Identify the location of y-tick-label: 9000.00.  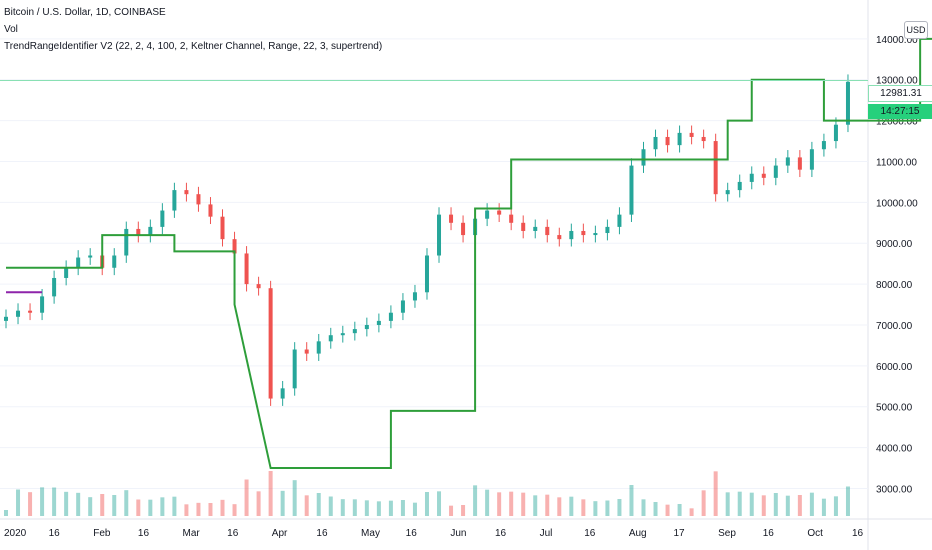
(894, 244).